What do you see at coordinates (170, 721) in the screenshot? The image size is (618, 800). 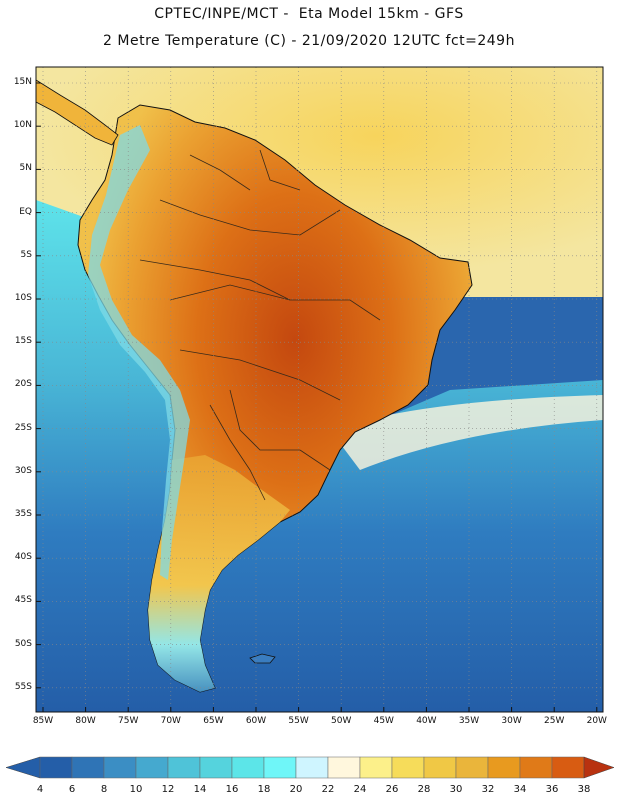 I see `lon-label: 70W` at bounding box center [170, 721].